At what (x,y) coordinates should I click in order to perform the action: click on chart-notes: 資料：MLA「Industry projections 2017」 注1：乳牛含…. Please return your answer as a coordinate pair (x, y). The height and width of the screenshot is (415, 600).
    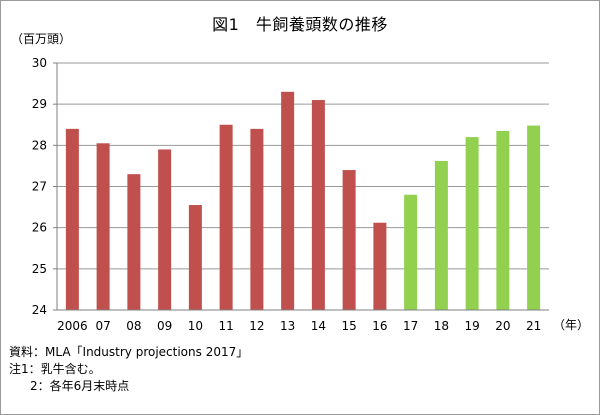
    Looking at the image, I should click on (128, 369).